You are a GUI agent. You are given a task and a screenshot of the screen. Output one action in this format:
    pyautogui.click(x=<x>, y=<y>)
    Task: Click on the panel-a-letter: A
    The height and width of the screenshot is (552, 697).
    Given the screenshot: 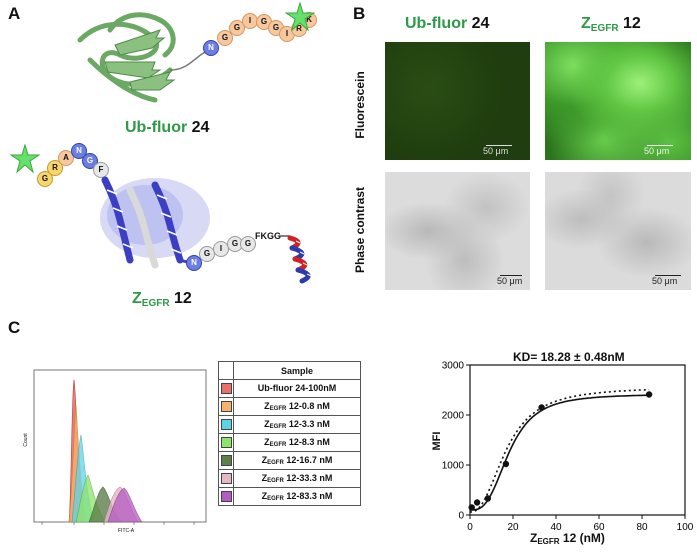 What is the action you would take?
    pyautogui.click(x=14, y=13)
    